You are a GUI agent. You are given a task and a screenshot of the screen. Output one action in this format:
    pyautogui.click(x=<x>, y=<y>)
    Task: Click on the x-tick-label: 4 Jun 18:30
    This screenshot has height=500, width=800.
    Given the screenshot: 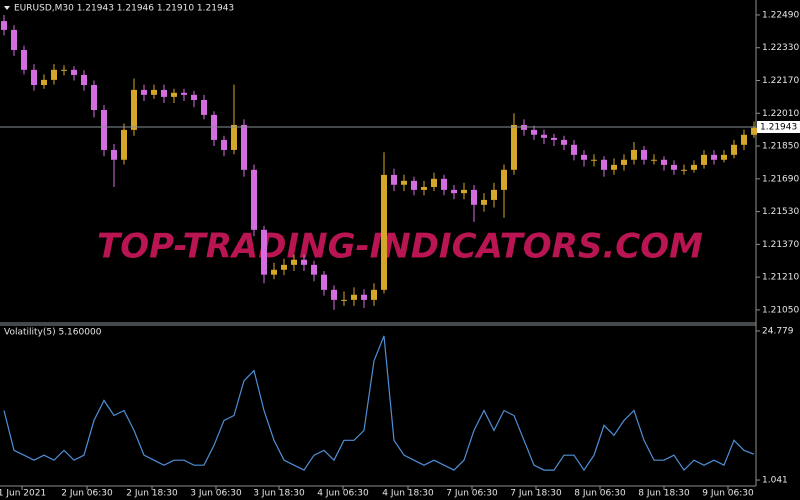 What is the action you would take?
    pyautogui.click(x=408, y=494)
    